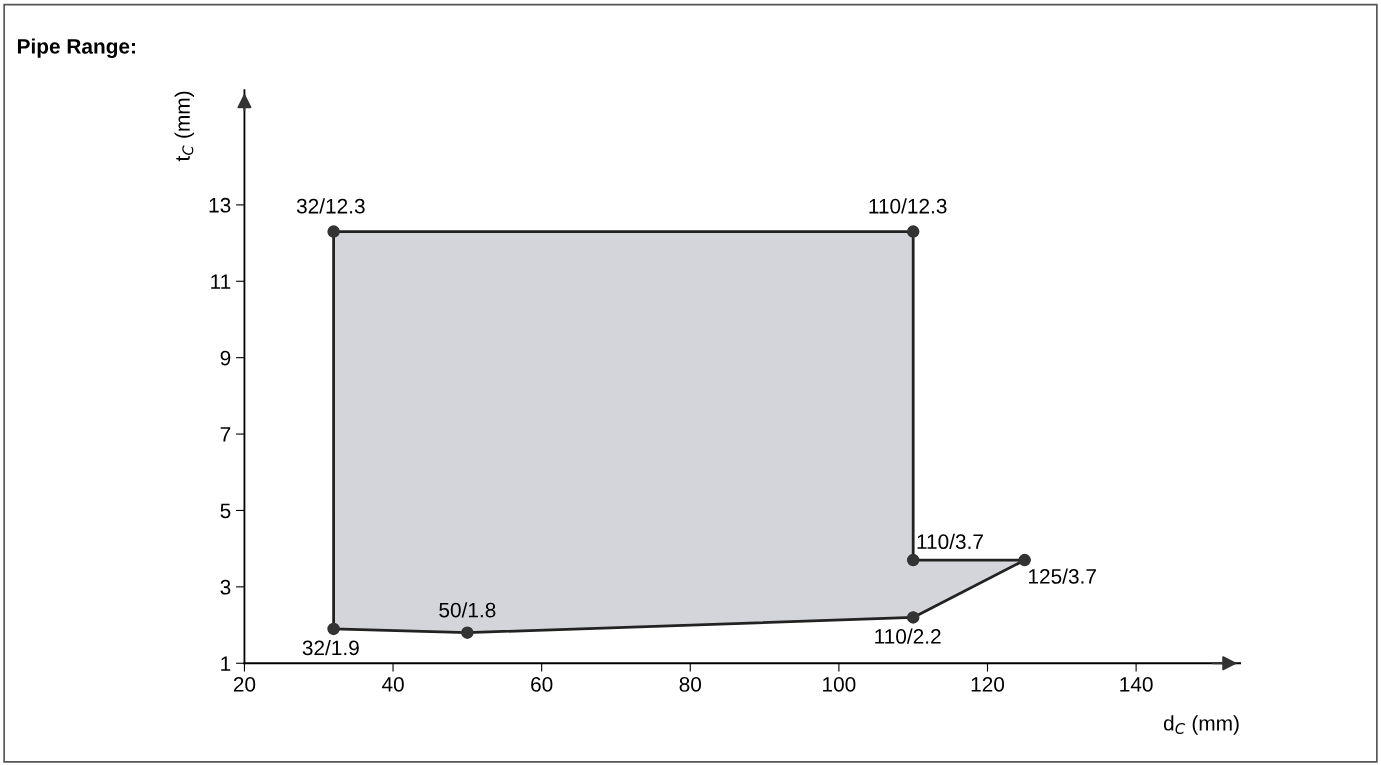 This screenshot has width=1381, height=765. Describe the element at coordinates (225, 358) in the screenshot. I see `y-tick-label: 9` at that location.